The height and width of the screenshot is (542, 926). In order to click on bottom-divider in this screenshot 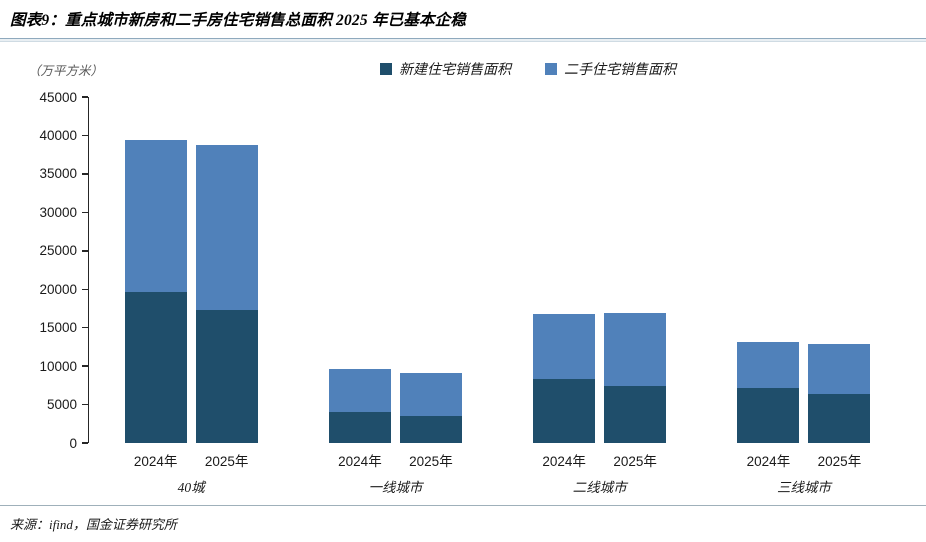, I will do `click(463, 505)`.